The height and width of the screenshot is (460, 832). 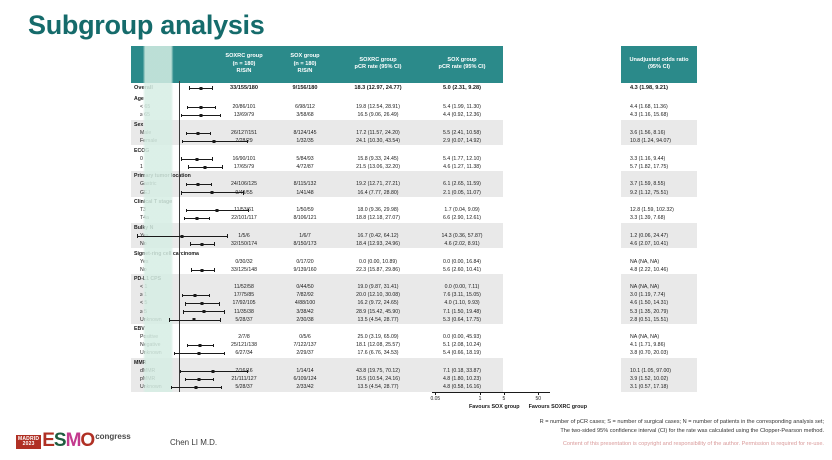 What do you see at coordinates (659, 270) in the screenshot?
I see `cell-odds-ratio: 4.8 (2.22, 10.46)` at bounding box center [659, 270].